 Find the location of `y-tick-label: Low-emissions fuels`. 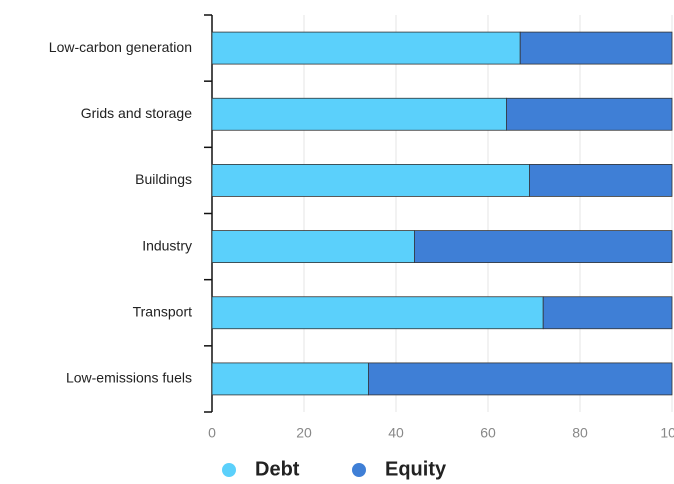

y-tick-label: Low-emissions fuels is located at coordinates (129, 378).